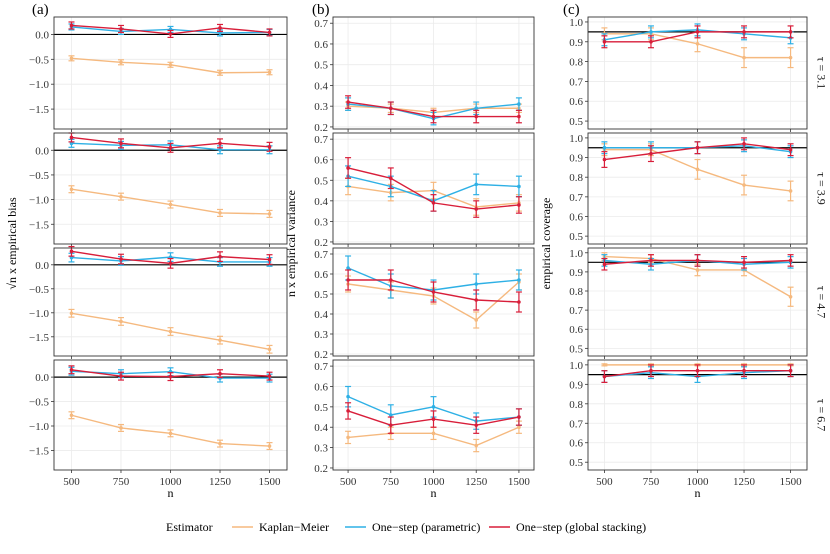 This screenshot has width=830, height=554. I want to click on panel-1-3: 0.2 0.3 0.4 0.5 0.6 0.7 500 750 1000 1250 1500, so click(424, 423).